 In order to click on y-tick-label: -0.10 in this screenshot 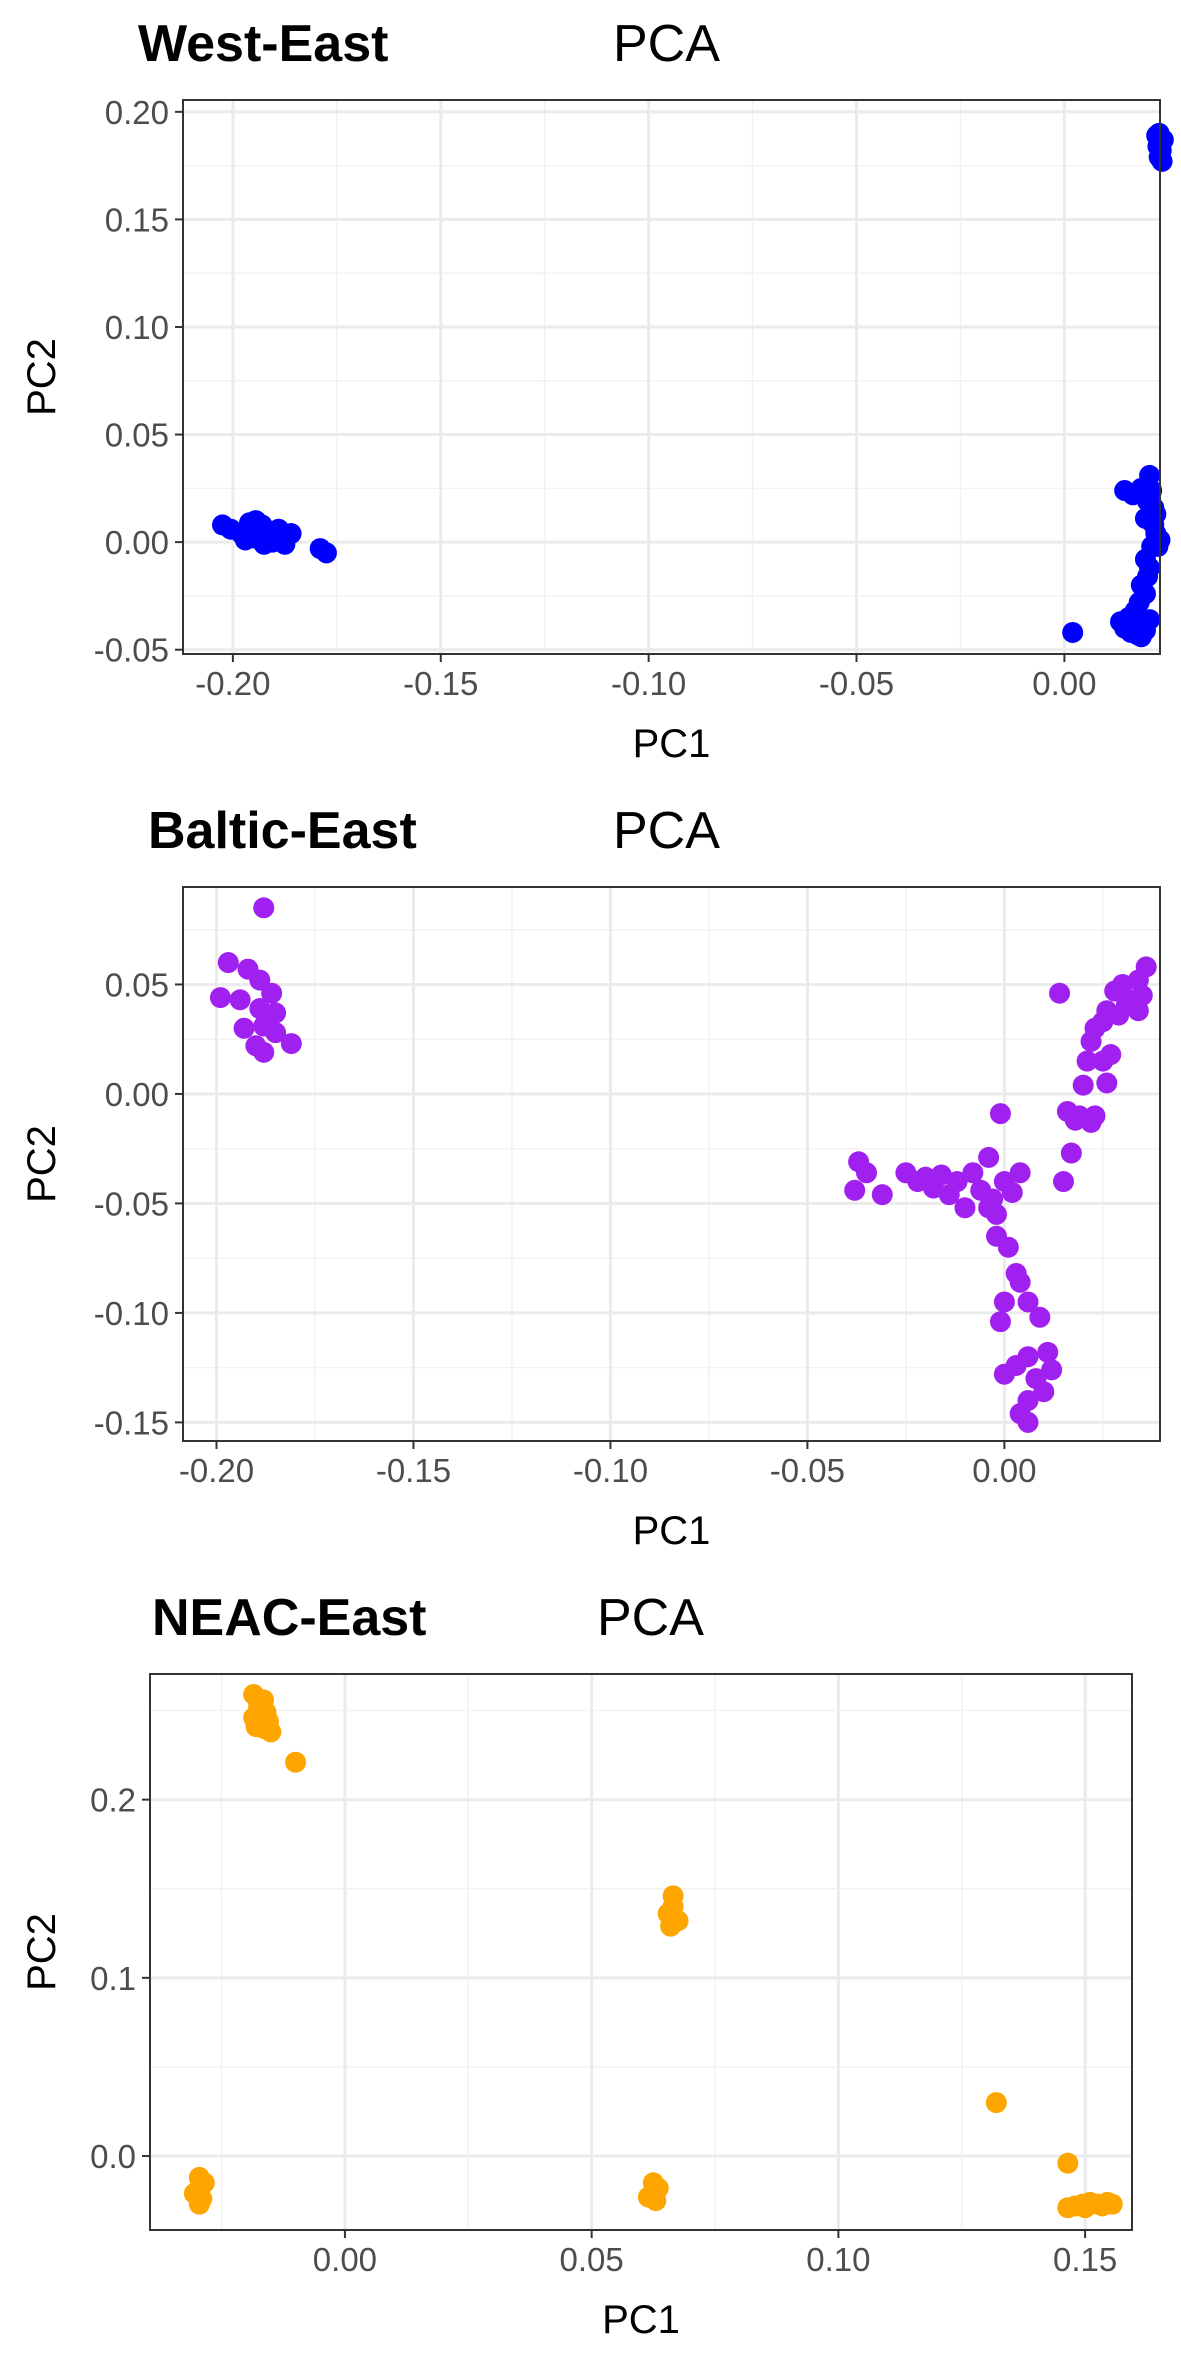, I will do `click(131, 1313)`.